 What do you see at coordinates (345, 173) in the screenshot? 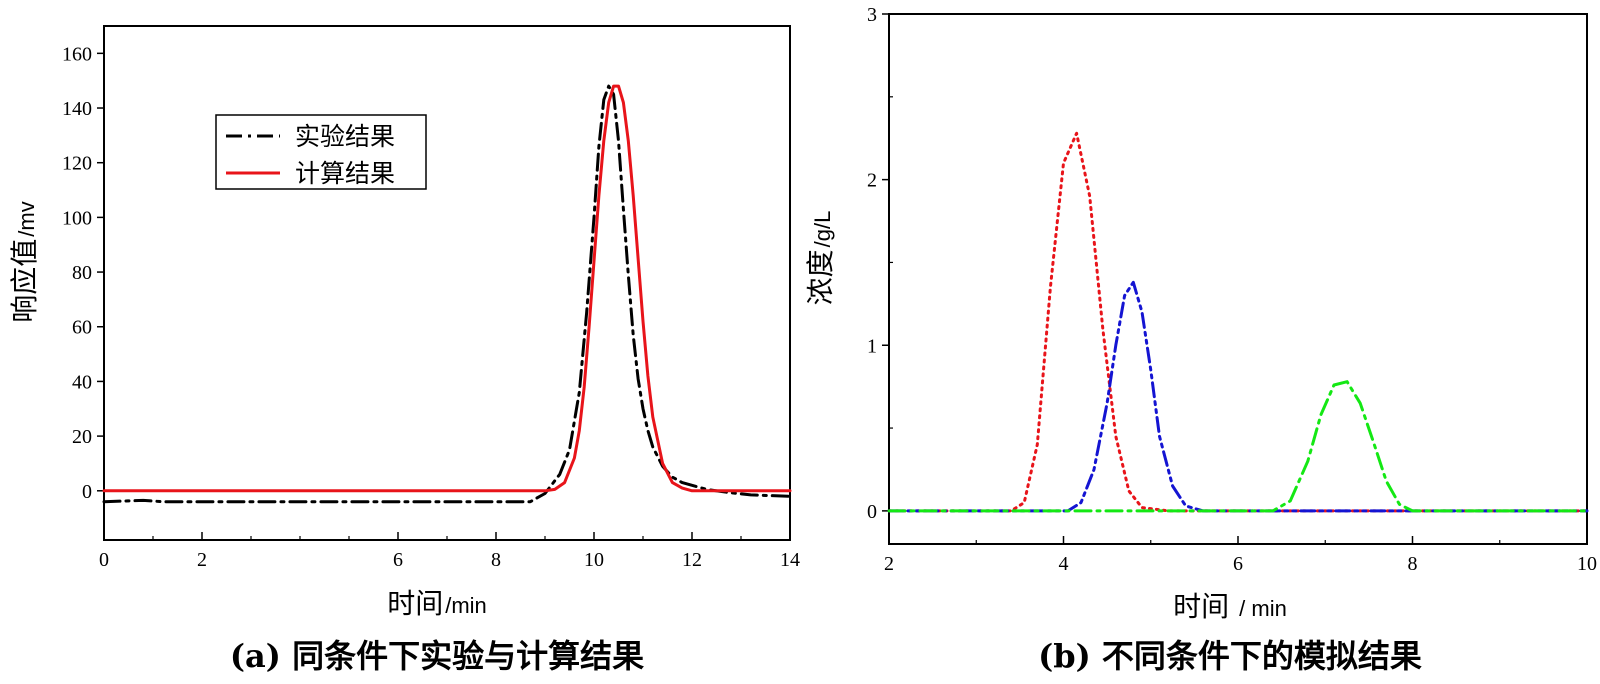
I see `legend-label-calculation: 计算结果` at bounding box center [345, 173].